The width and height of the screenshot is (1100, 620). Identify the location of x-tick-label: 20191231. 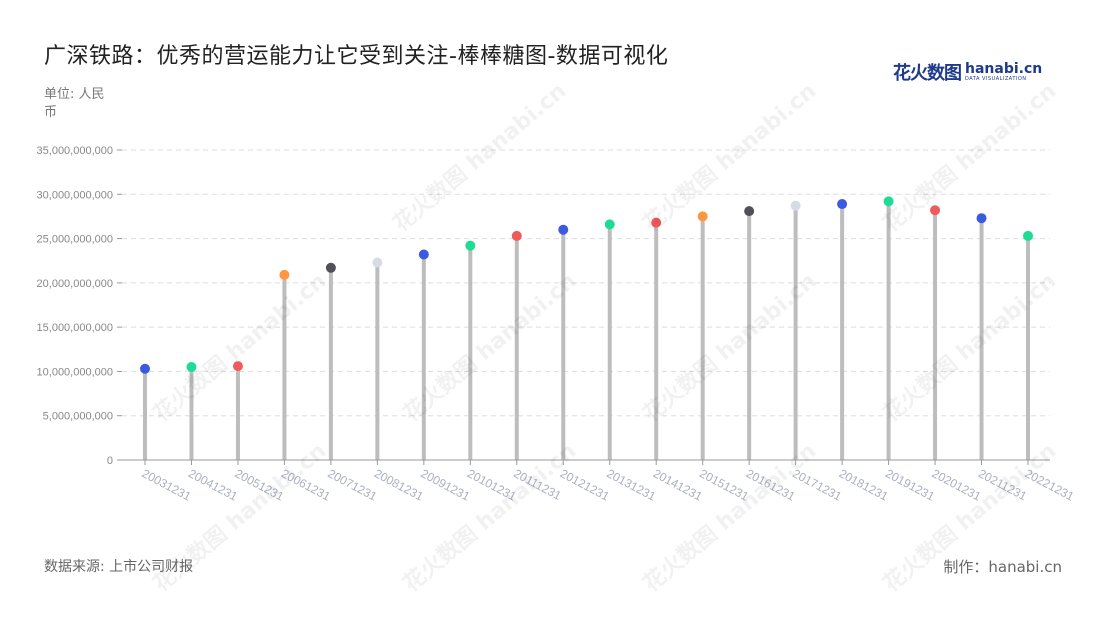
(910, 485).